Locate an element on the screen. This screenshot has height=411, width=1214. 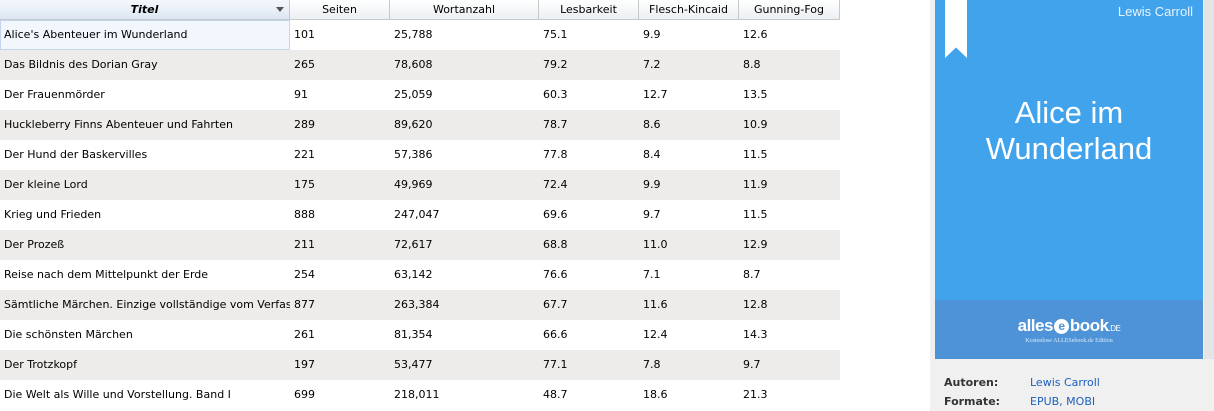
sort-descending-icon is located at coordinates (280, 9).